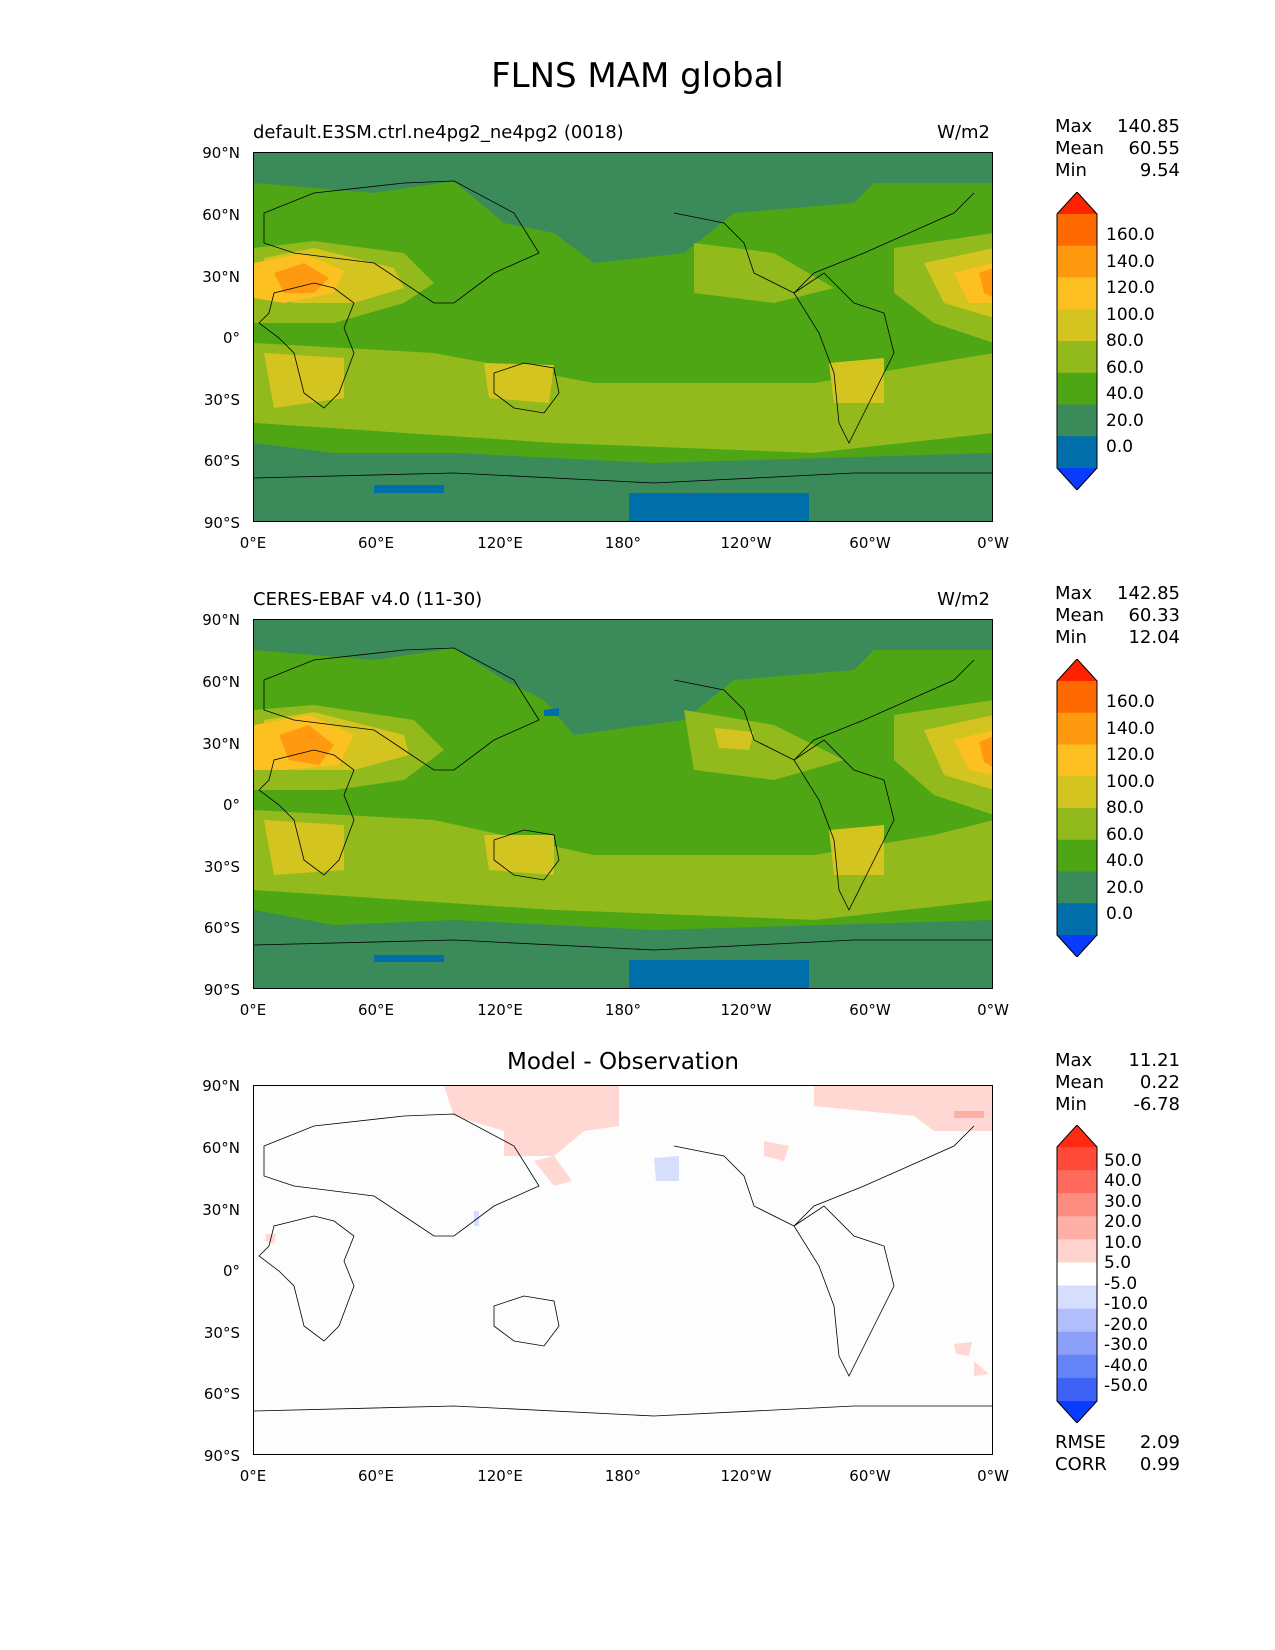 This screenshot has width=1275, height=1650. What do you see at coordinates (1159, 1442) in the screenshot?
I see `panel-3-metric-value: 2.09` at bounding box center [1159, 1442].